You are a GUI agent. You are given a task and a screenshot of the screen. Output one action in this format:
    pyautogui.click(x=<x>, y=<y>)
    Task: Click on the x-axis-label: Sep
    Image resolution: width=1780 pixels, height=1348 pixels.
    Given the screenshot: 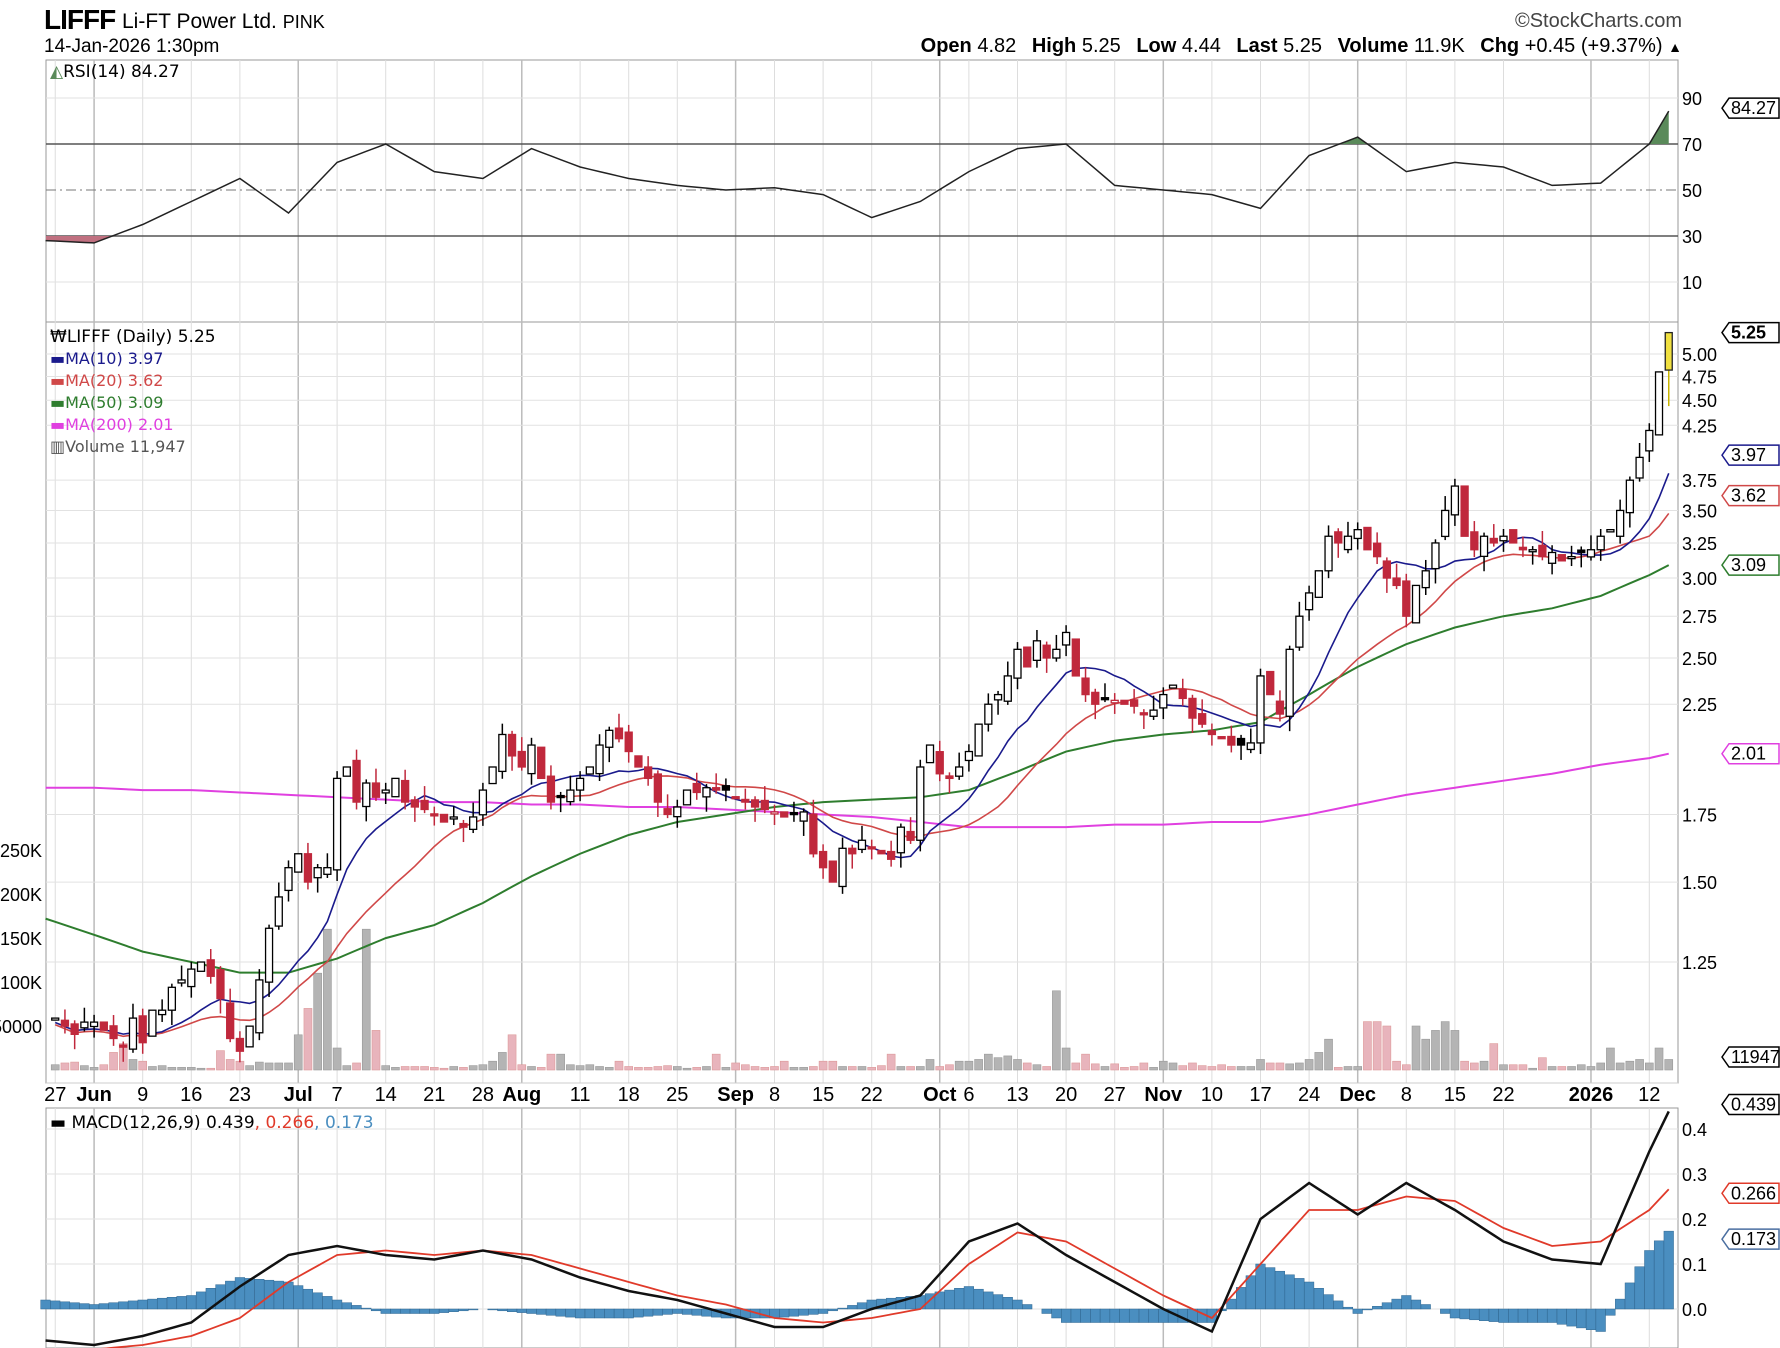 What is the action you would take?
    pyautogui.click(x=735, y=1095)
    